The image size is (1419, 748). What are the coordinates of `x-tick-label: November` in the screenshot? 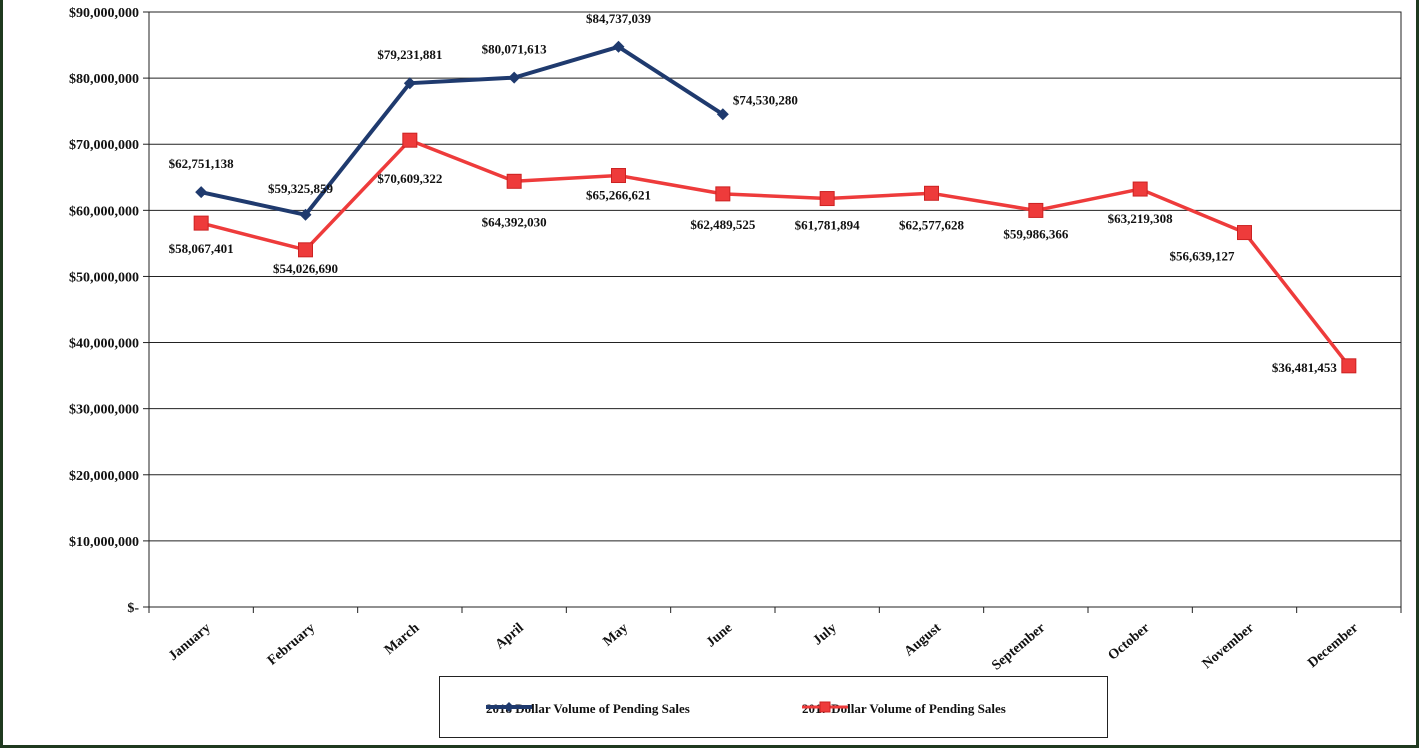 It's located at (1228, 646).